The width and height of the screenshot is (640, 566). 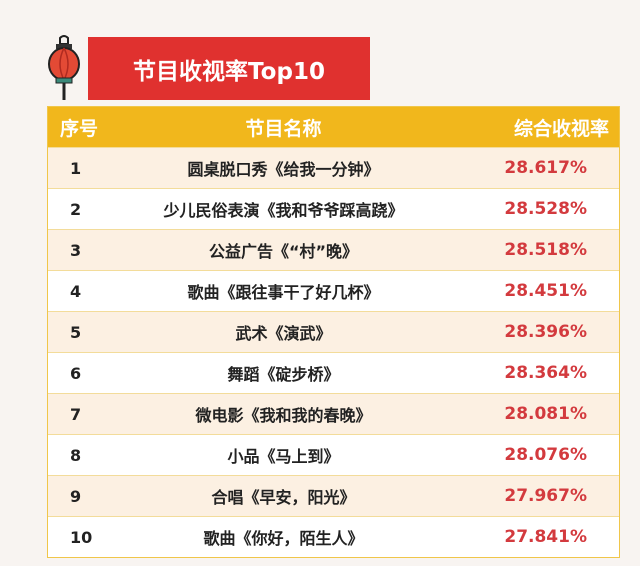 What do you see at coordinates (545, 496) in the screenshot?
I see `rating-cell: 27.967%` at bounding box center [545, 496].